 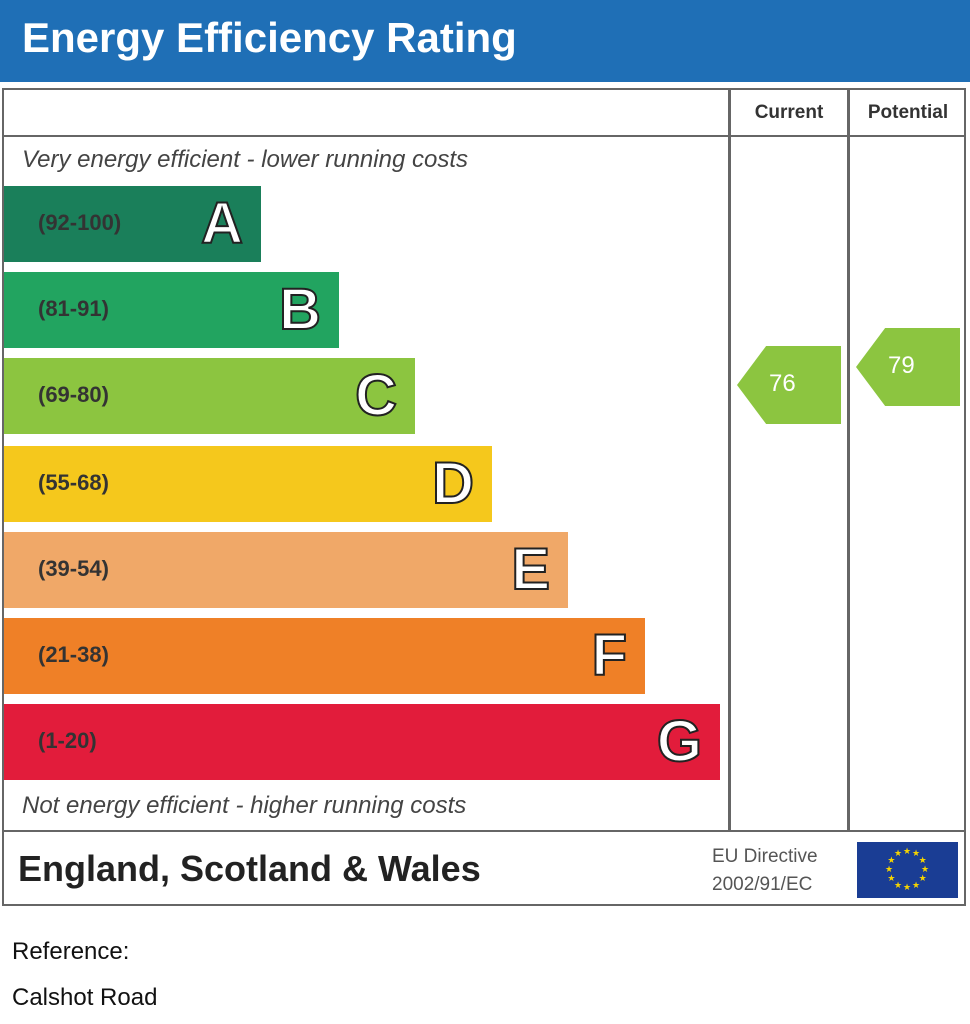 What do you see at coordinates (907, 870) in the screenshot?
I see `eu-flag-icon: ★ ★ ★ ★ ★ ★ ★ ★ ★ ★ ★ ★` at bounding box center [907, 870].